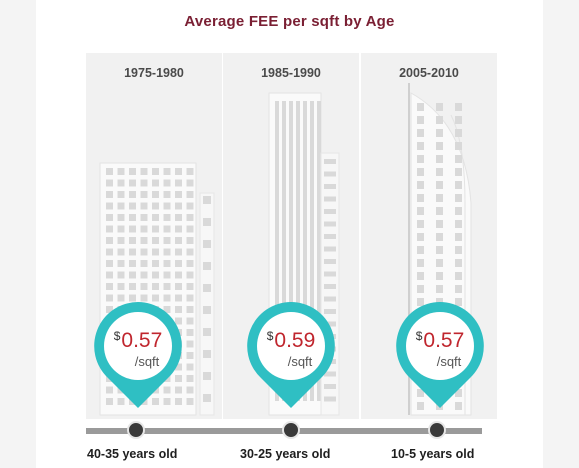 The width and height of the screenshot is (579, 468). What do you see at coordinates (429, 73) in the screenshot?
I see `period-label: 2005-2010` at bounding box center [429, 73].